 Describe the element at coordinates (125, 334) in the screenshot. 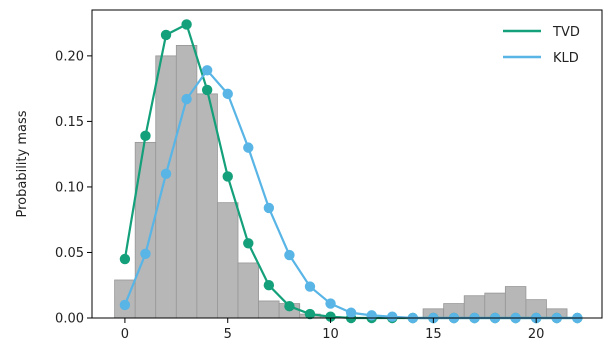

I see `x-tick-label: 0` at that location.